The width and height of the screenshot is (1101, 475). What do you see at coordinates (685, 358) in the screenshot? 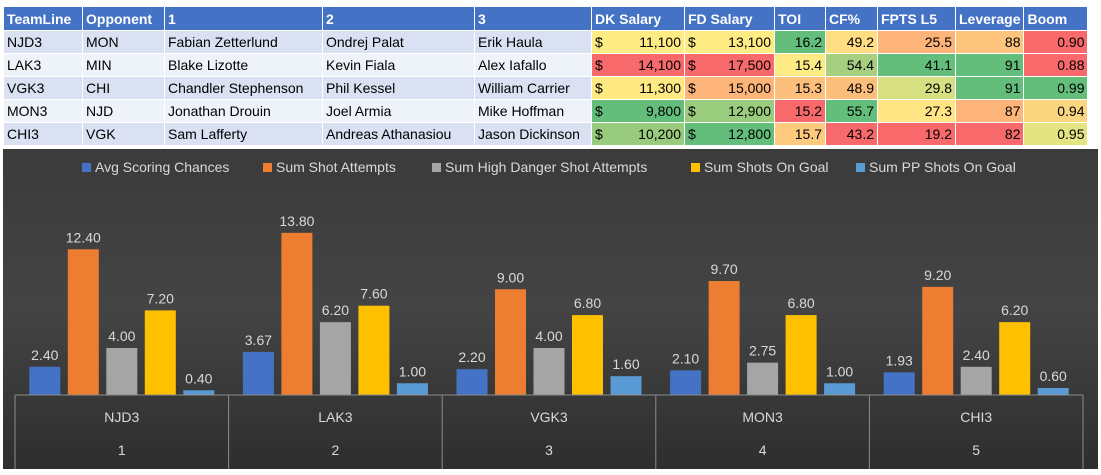
I see `bar-data-label: 2.10` at bounding box center [685, 358].